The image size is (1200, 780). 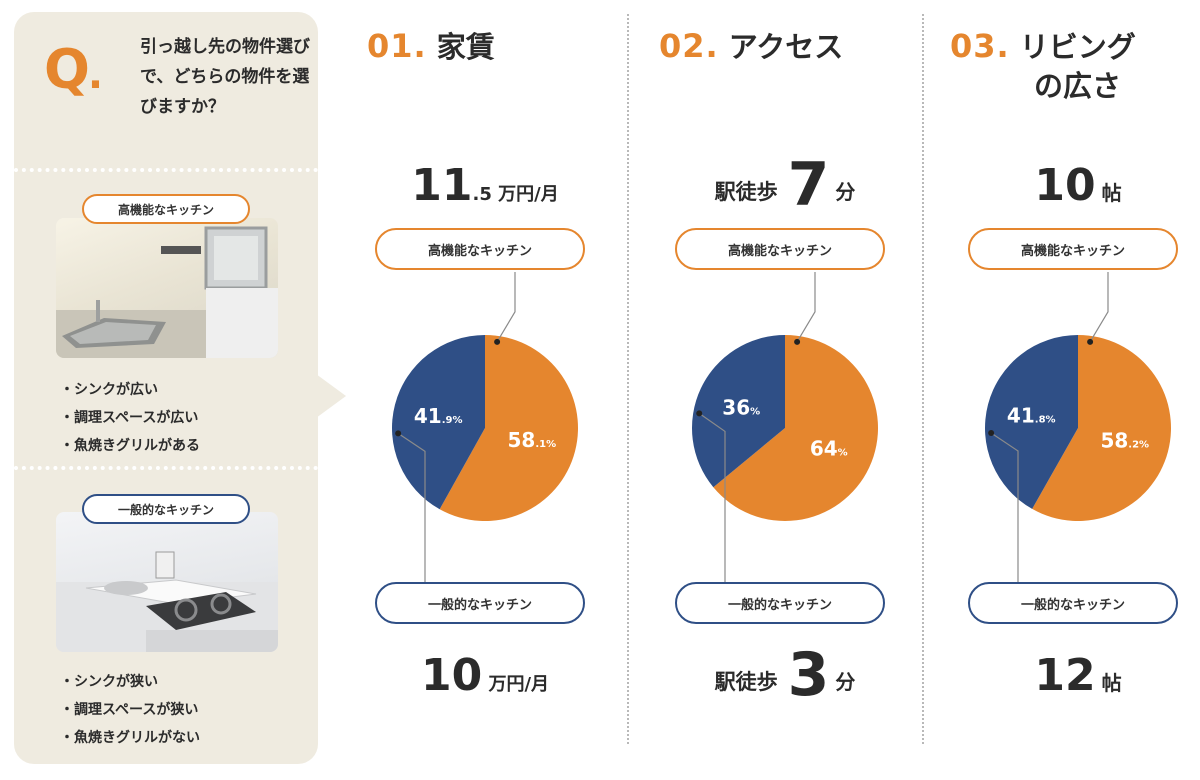 I want to click on rent-pie-chart: 58.1% 41.9%, so click(x=485, y=427).